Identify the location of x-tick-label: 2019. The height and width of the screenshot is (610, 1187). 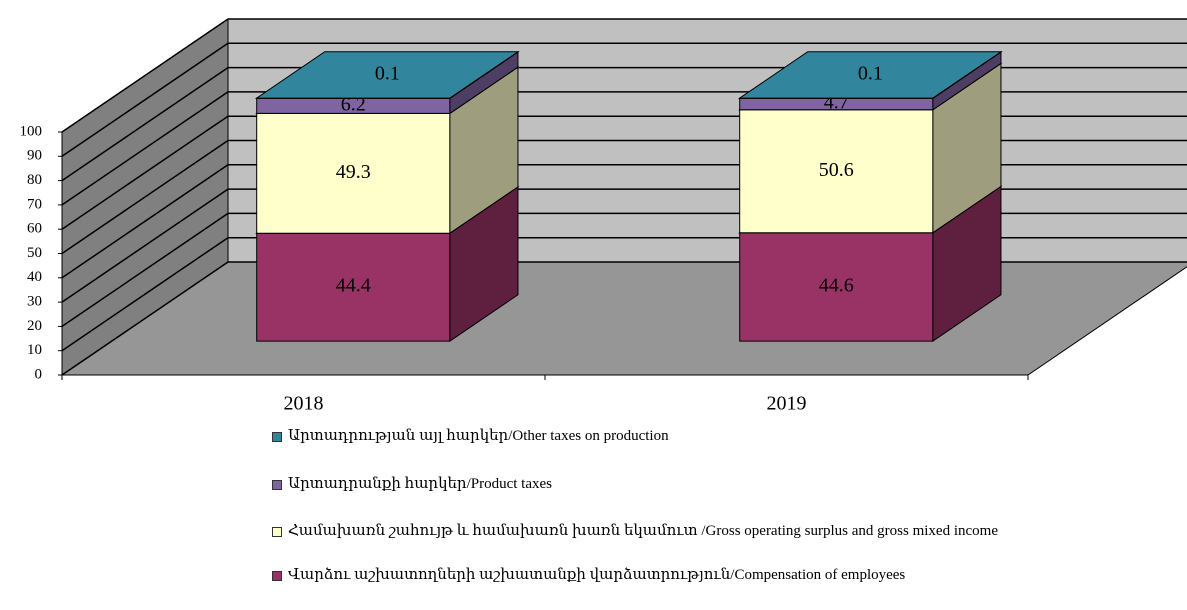
(787, 404).